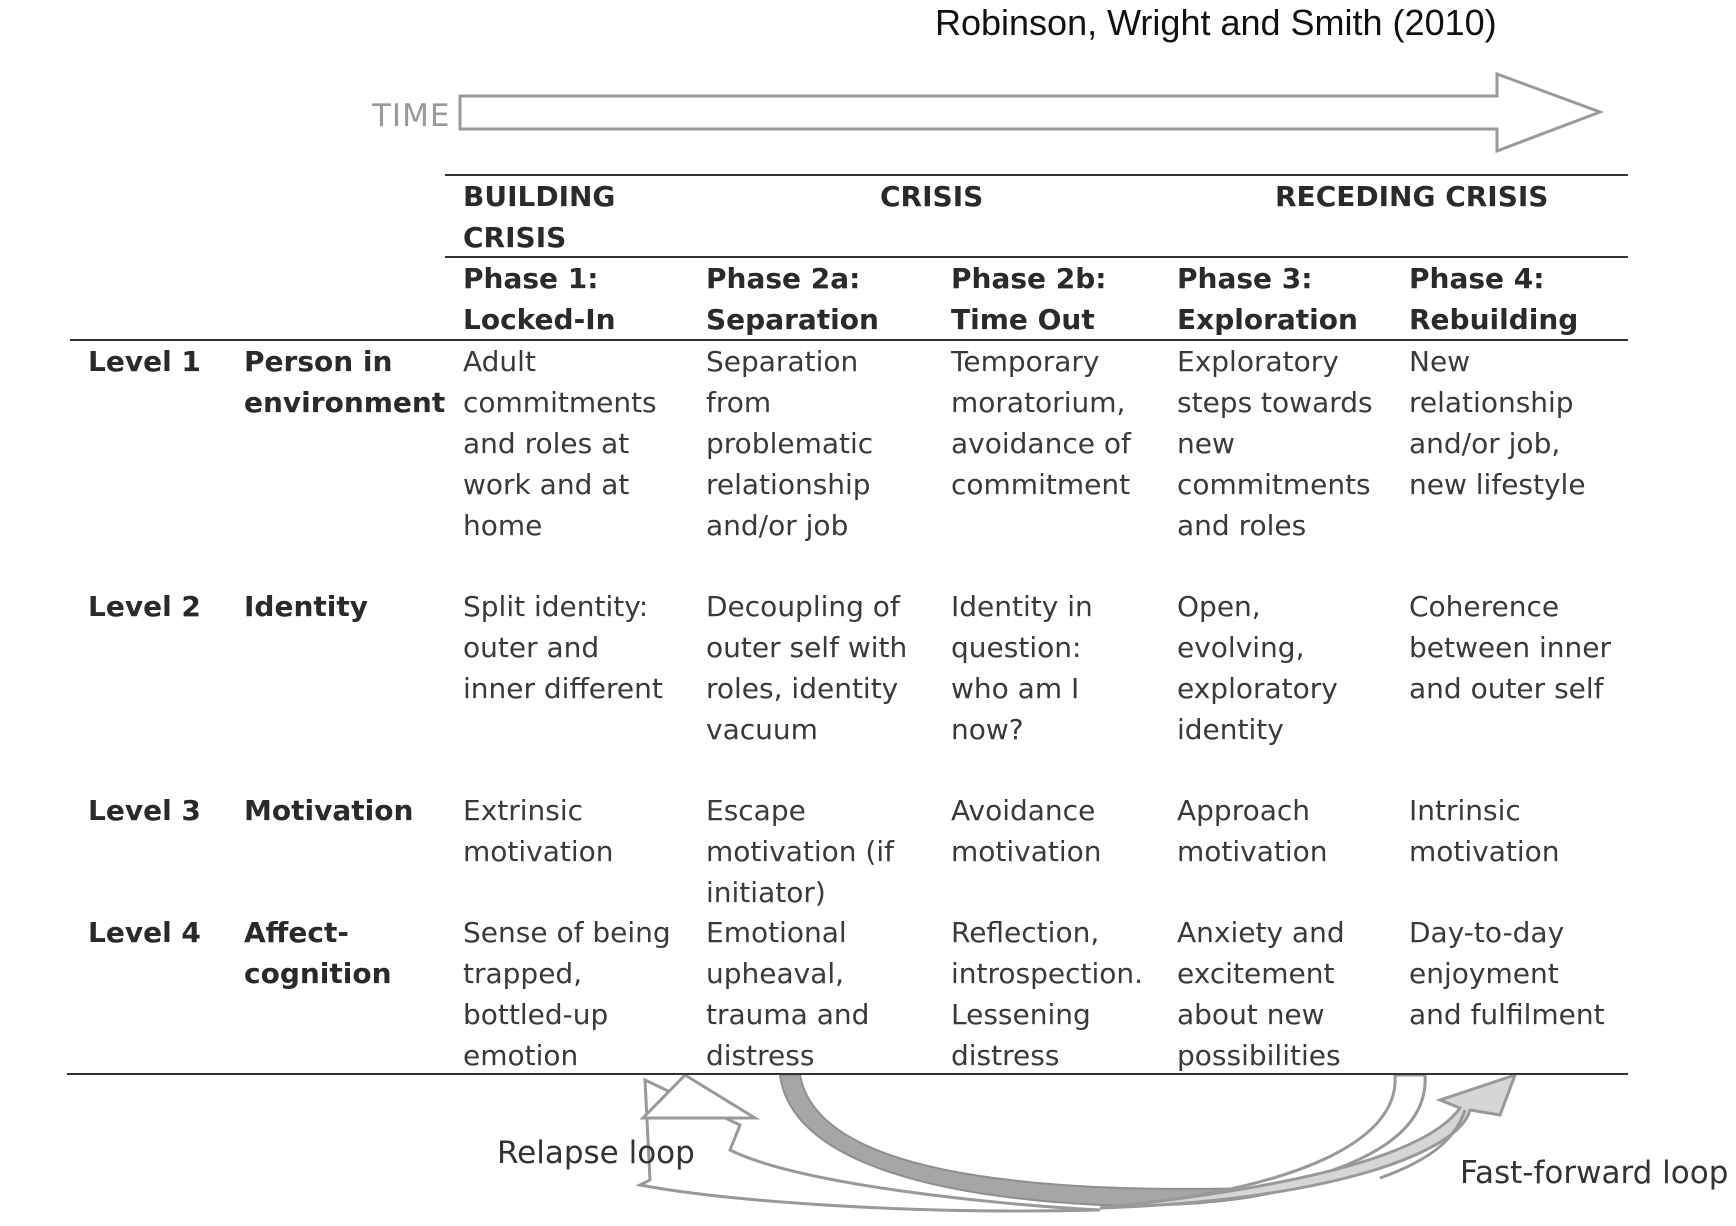 Image resolution: width=1736 pixels, height=1226 pixels. Describe the element at coordinates (345, 382) in the screenshot. I see `level-1-name: Person in environment` at that location.